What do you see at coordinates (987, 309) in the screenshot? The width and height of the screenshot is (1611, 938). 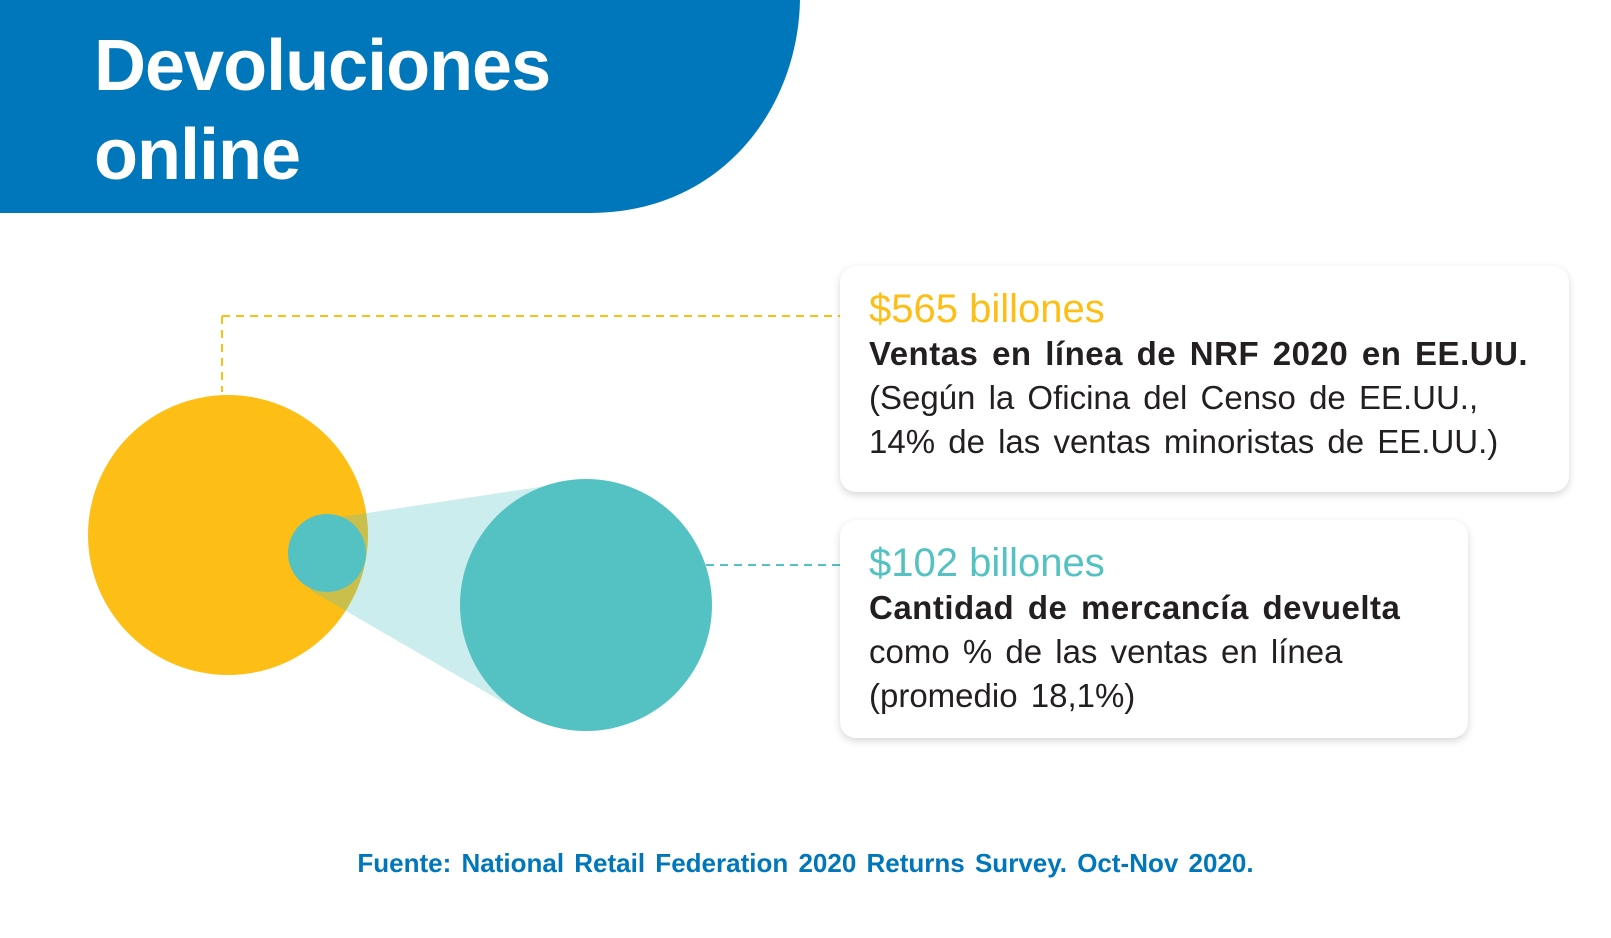 I see `online-sales-amount: $565 billones` at bounding box center [987, 309].